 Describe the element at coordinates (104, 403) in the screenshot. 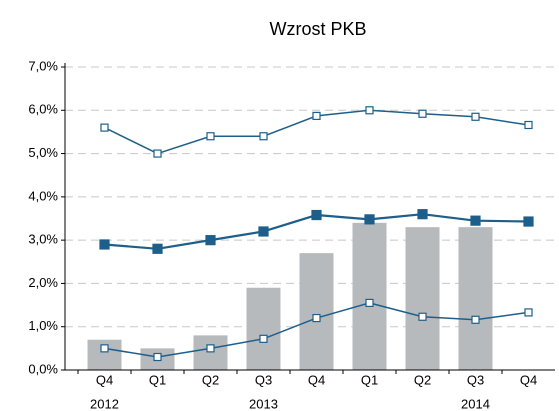

I see `x-group-label: 2012` at that location.